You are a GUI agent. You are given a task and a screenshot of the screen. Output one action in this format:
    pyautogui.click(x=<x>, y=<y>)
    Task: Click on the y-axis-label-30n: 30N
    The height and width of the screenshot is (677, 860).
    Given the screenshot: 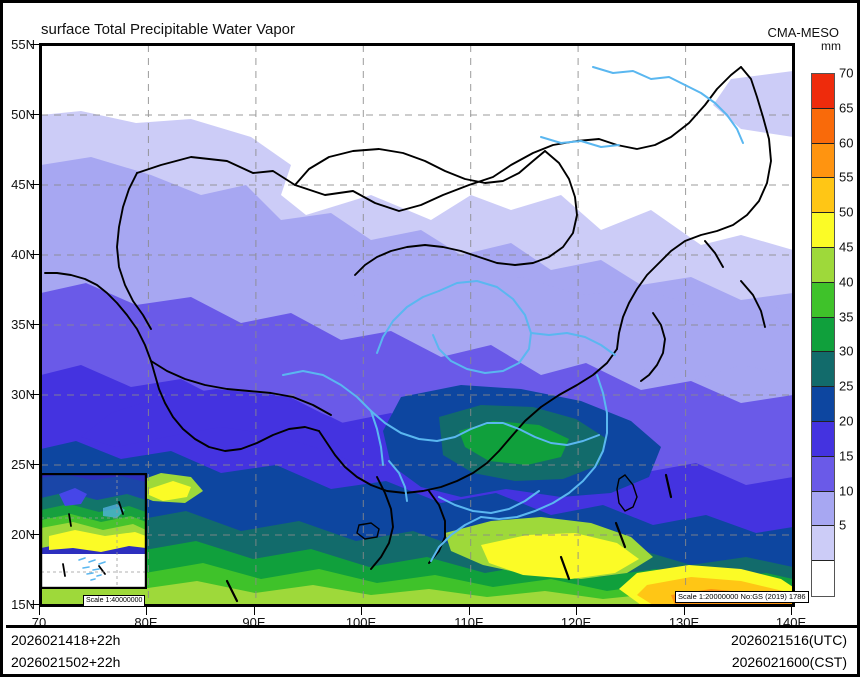 What is the action you would take?
    pyautogui.click(x=23, y=394)
    